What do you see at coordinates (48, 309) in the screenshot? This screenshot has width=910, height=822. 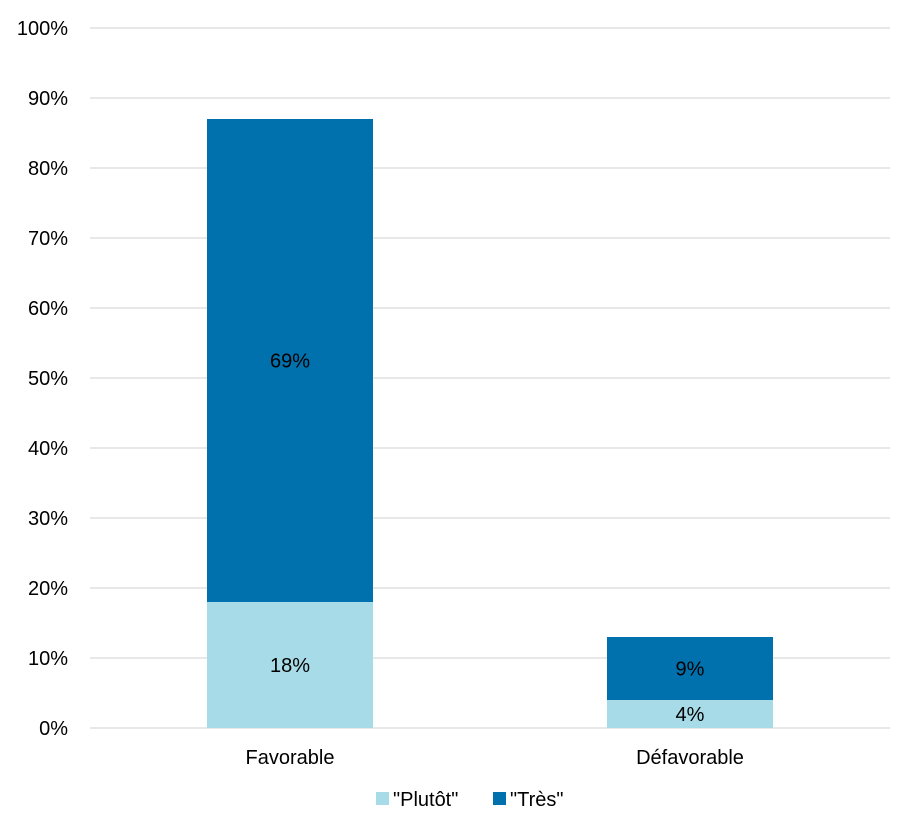 I see `y-tick-label: 60%` at bounding box center [48, 309].